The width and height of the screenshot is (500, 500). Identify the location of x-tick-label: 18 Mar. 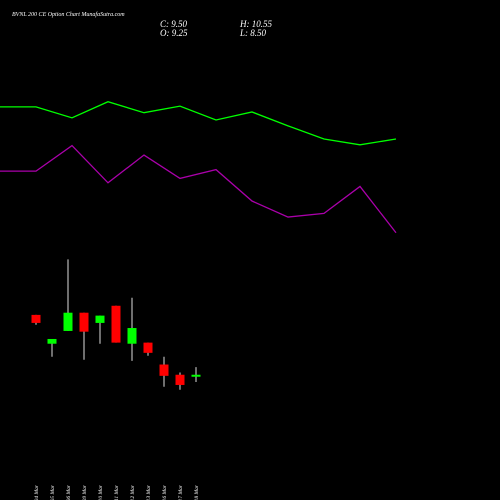
(197, 492).